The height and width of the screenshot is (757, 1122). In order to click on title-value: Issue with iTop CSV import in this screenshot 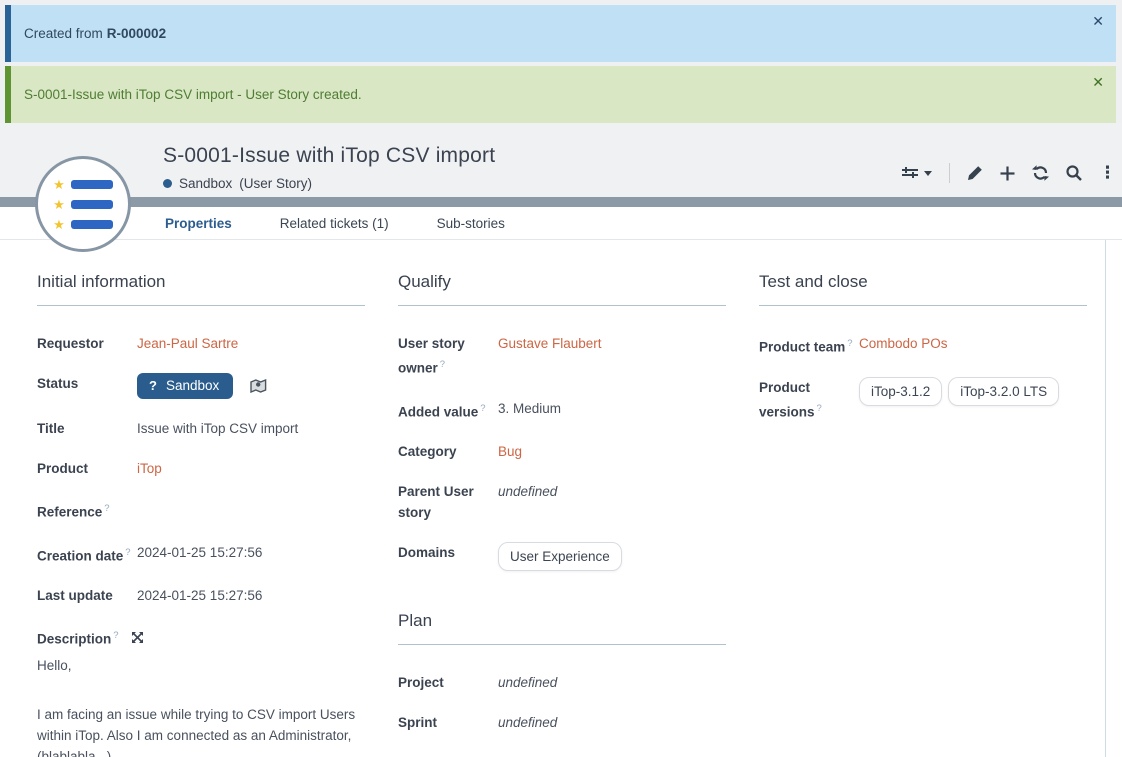, I will do `click(218, 428)`.